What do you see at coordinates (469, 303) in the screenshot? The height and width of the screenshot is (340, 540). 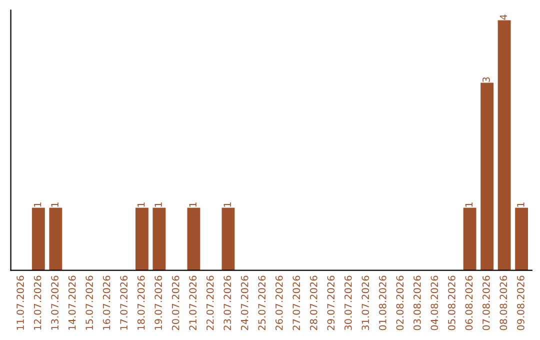 I see `x-tick-label: 06.08.2026` at bounding box center [469, 303].